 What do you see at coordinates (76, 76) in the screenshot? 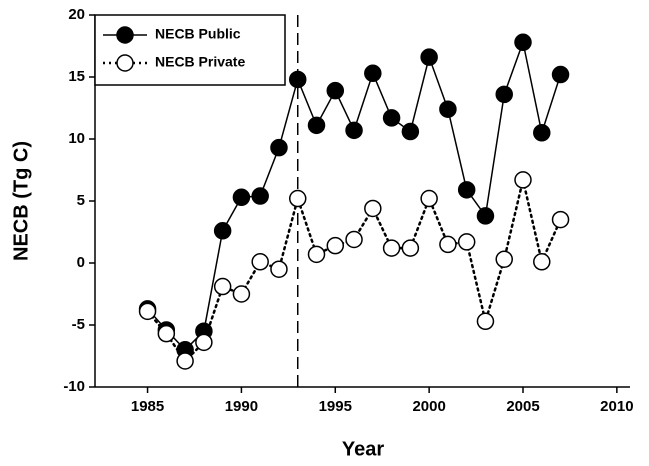
I see `y-tick-label: 15` at bounding box center [76, 76].